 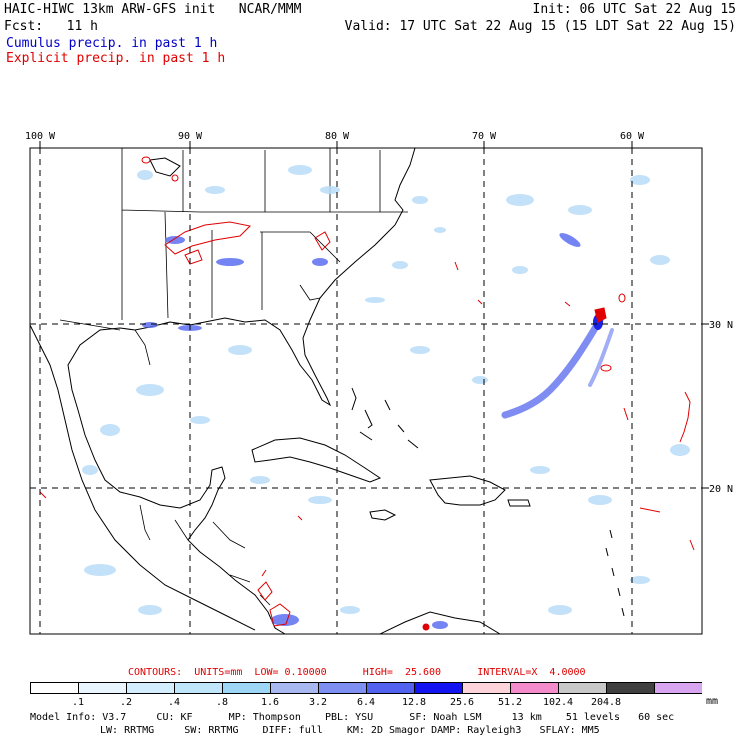 What do you see at coordinates (462, 702) in the screenshot?
I see `colorbar-tick-label: 25.6` at bounding box center [462, 702].